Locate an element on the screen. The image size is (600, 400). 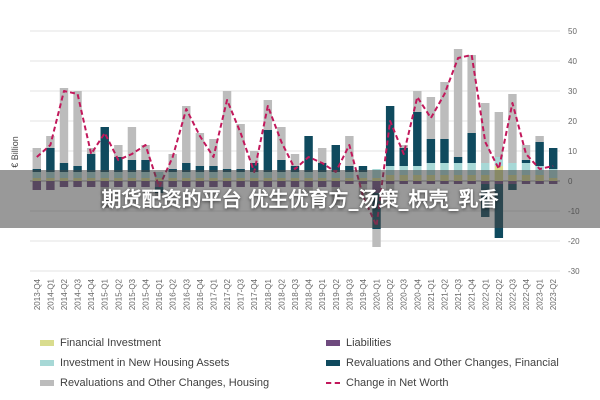
x-tick-label: 2016-Q3 is located at coordinates (186, 294).